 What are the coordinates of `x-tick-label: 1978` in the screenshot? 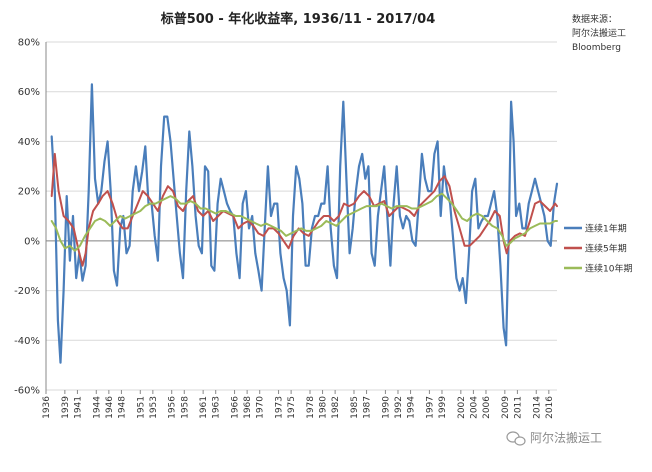 It's located at (311, 407).